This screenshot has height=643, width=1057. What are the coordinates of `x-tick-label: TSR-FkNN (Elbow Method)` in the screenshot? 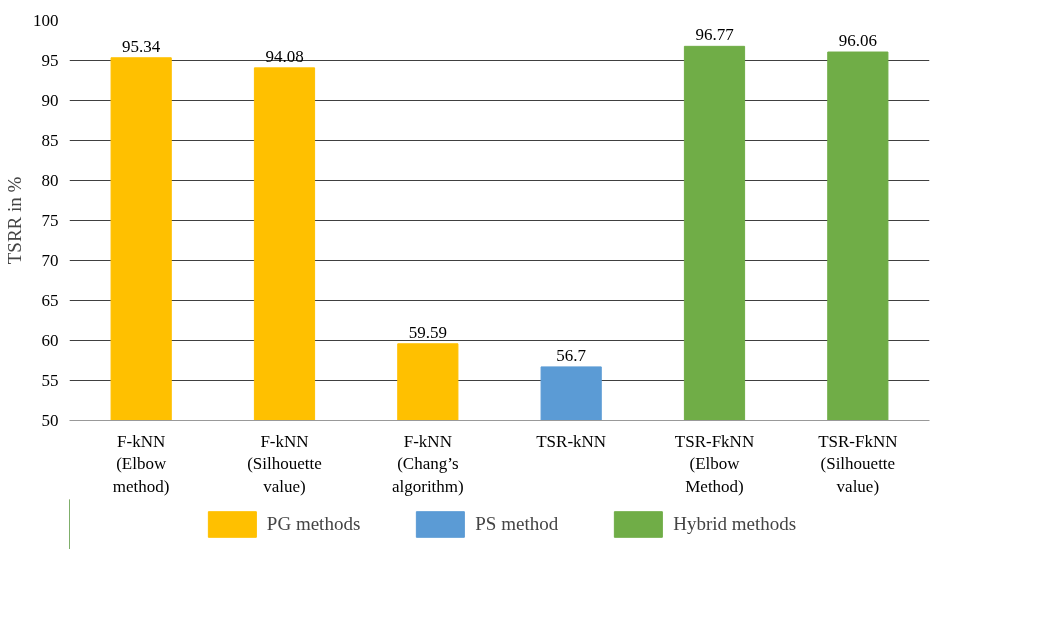 It's located at (714, 464).